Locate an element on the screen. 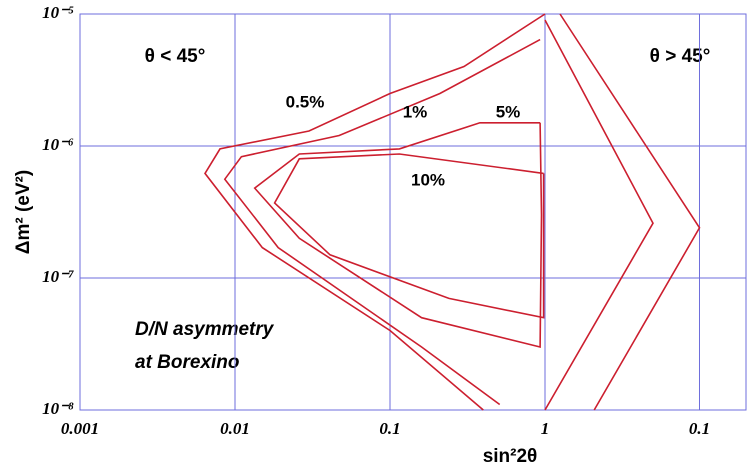  panel-label: θ > 45° is located at coordinates (680, 56).